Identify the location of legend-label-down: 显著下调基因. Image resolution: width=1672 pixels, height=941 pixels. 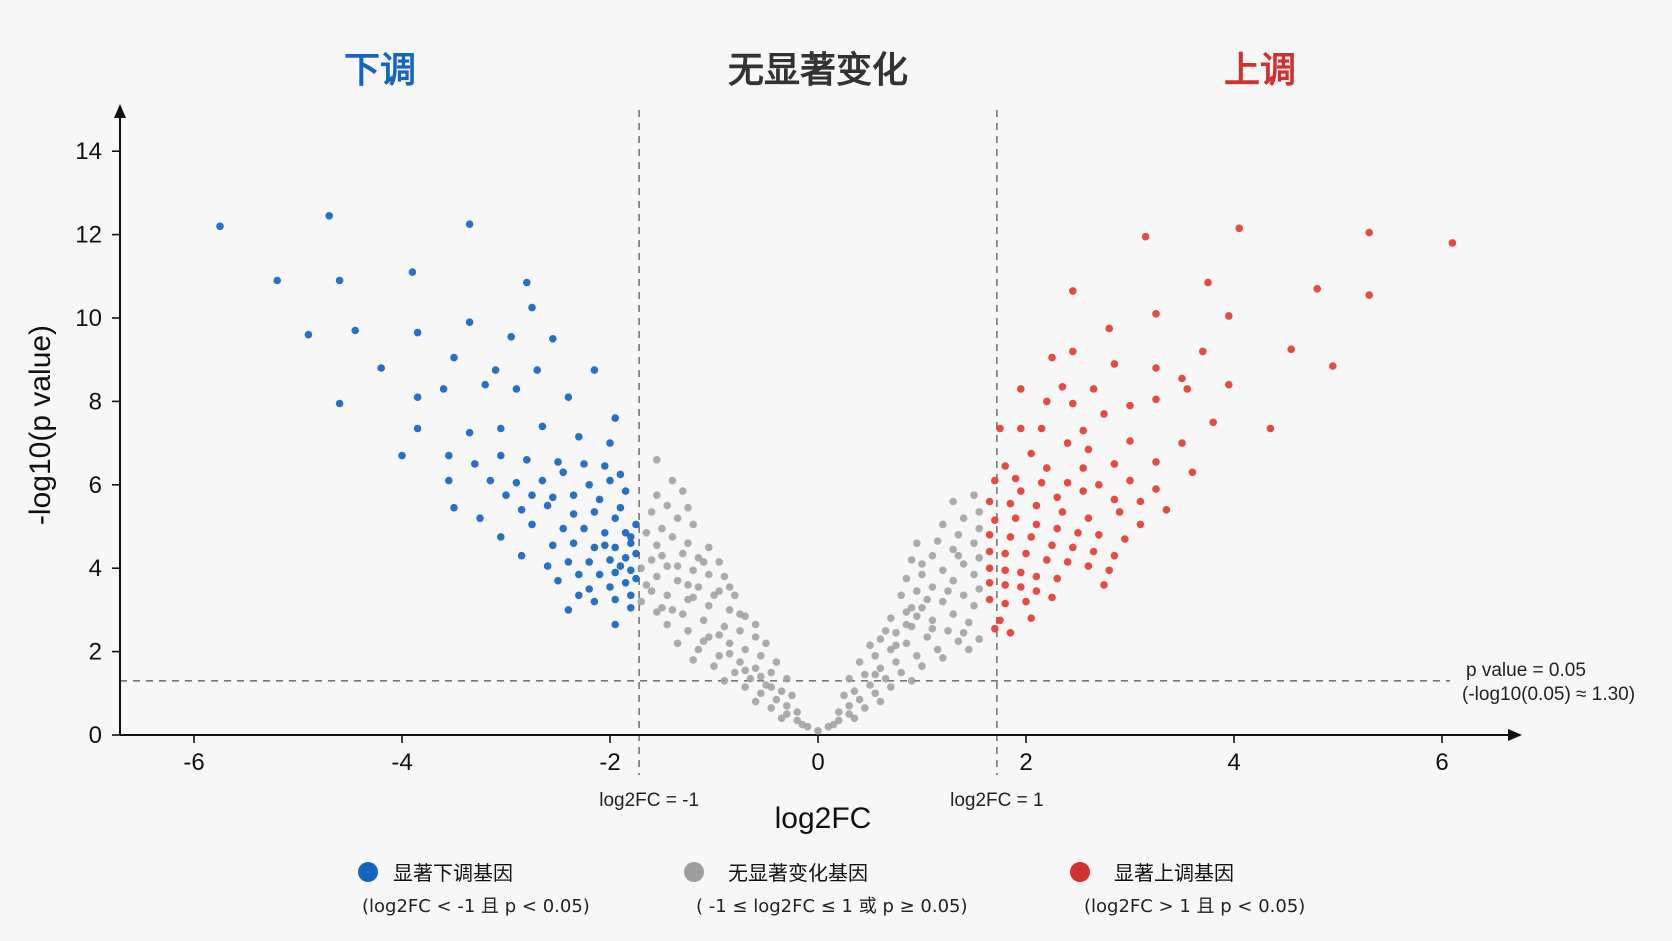
(453, 873).